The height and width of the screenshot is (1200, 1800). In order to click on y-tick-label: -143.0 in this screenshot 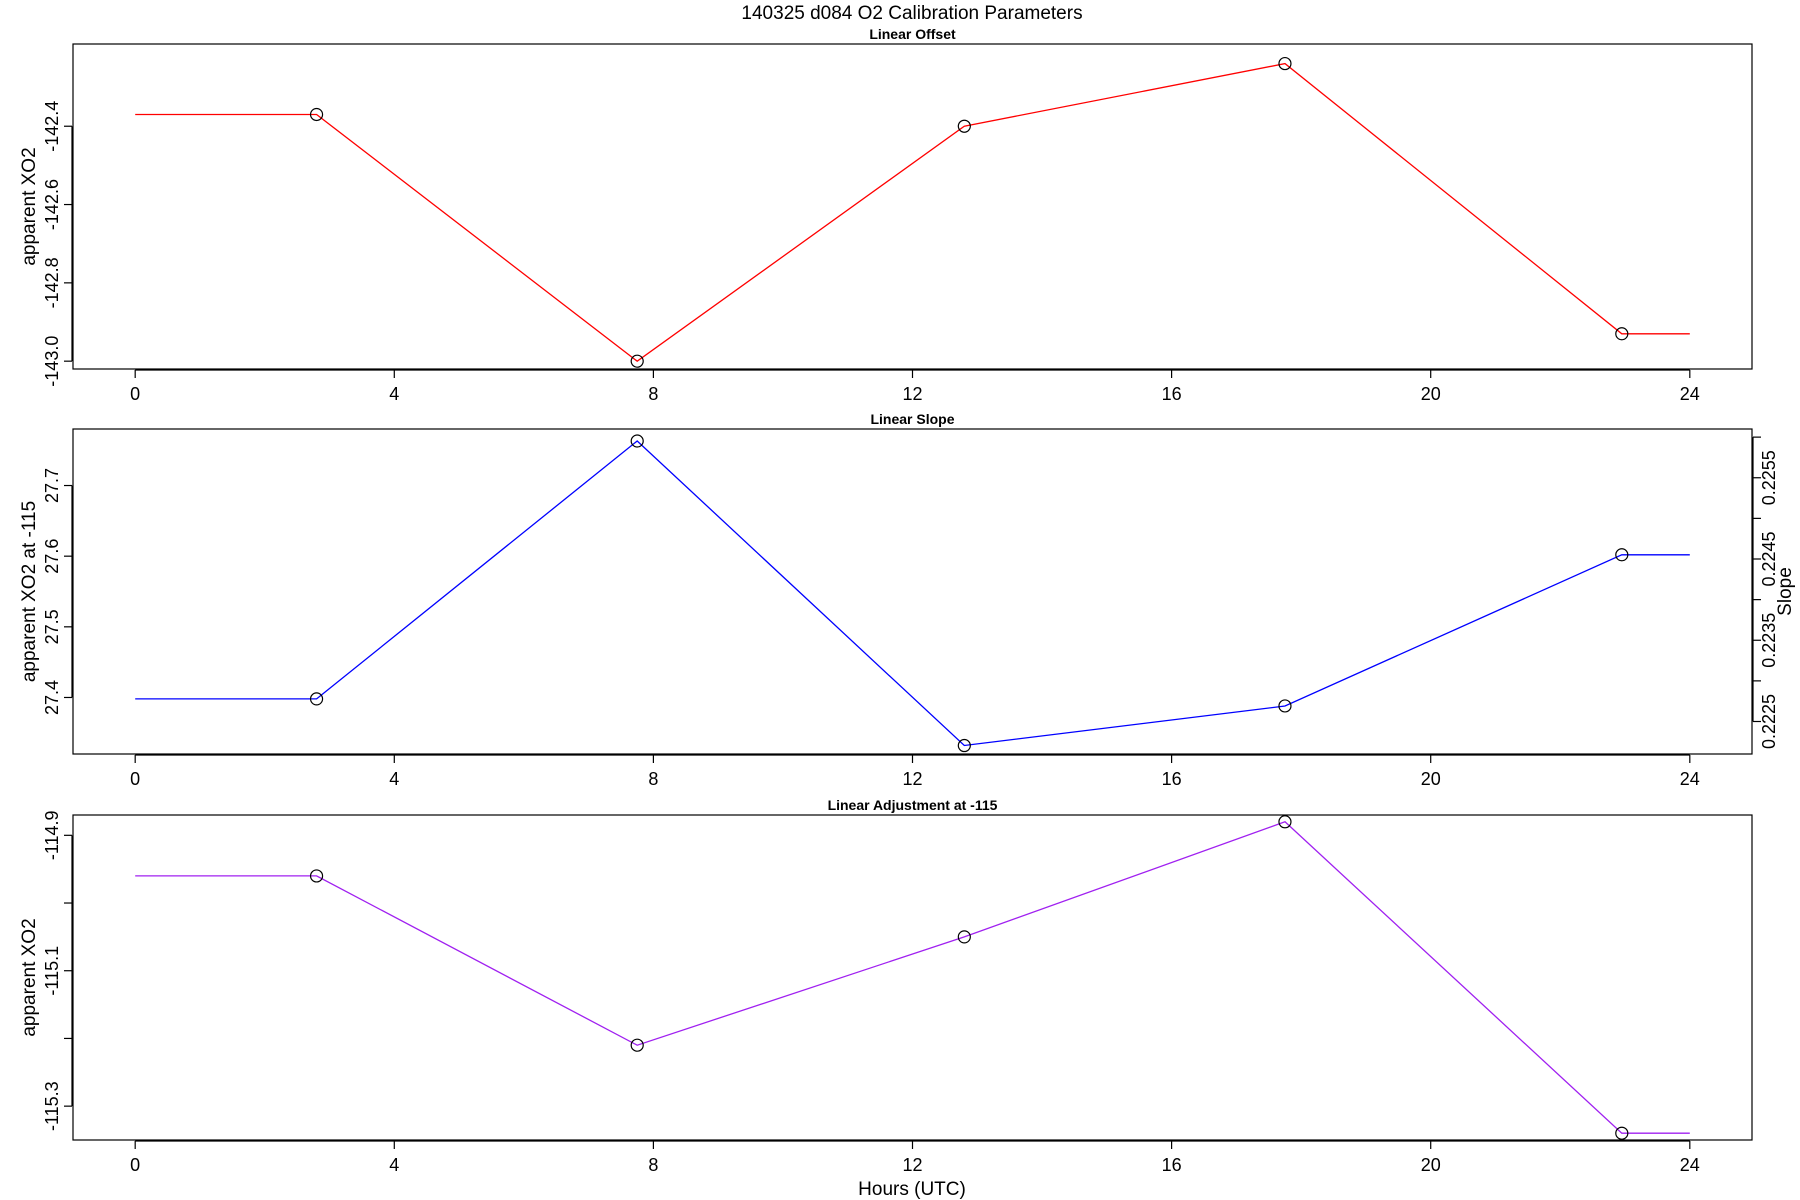, I will do `click(52, 361)`.